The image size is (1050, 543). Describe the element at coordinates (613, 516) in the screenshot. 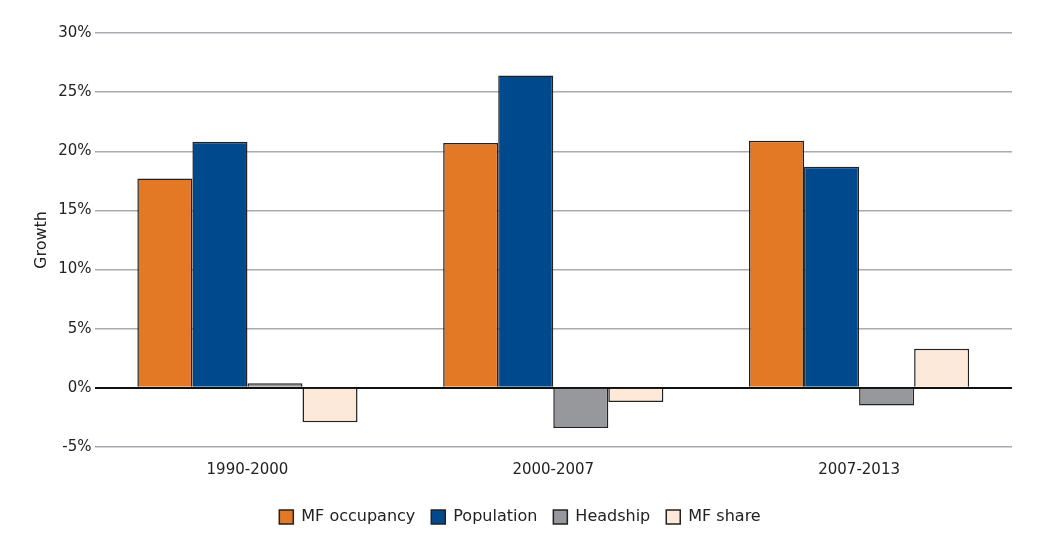

I see `legend-label: Headship` at that location.